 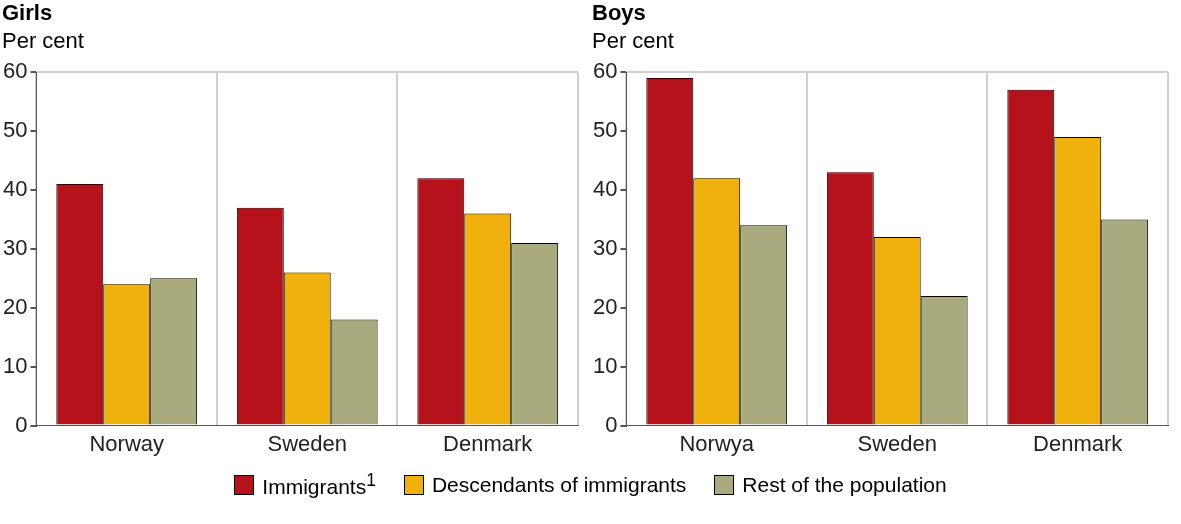 What do you see at coordinates (619, 13) in the screenshot?
I see `chart-title: Boys` at bounding box center [619, 13].